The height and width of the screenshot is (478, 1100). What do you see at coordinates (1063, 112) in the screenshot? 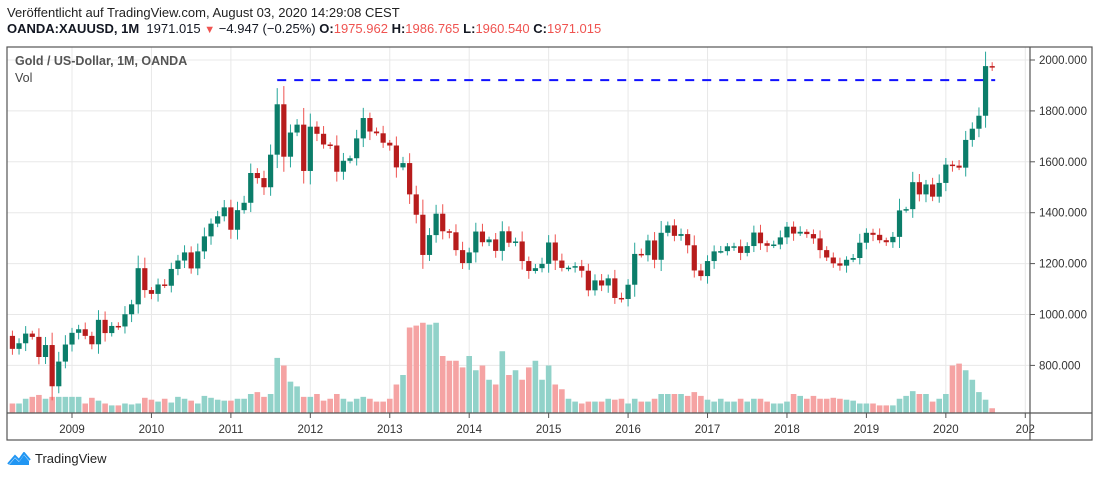
I see `y-tick-label: 1800.000` at bounding box center [1063, 112].